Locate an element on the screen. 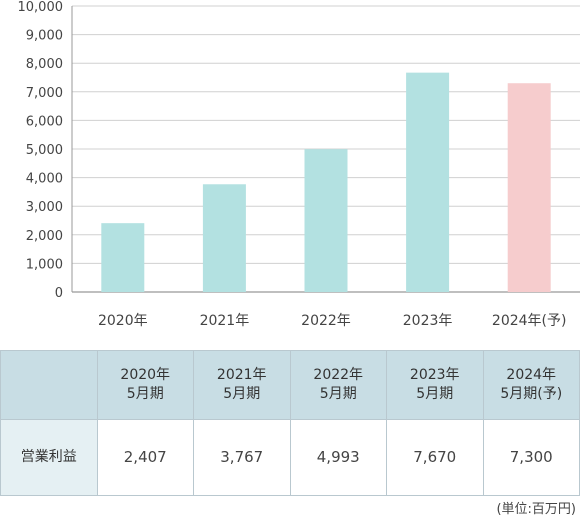 Image resolution: width=580 pixels, height=520 pixels. row-label-operating-profit: 営業利益 is located at coordinates (49, 457).